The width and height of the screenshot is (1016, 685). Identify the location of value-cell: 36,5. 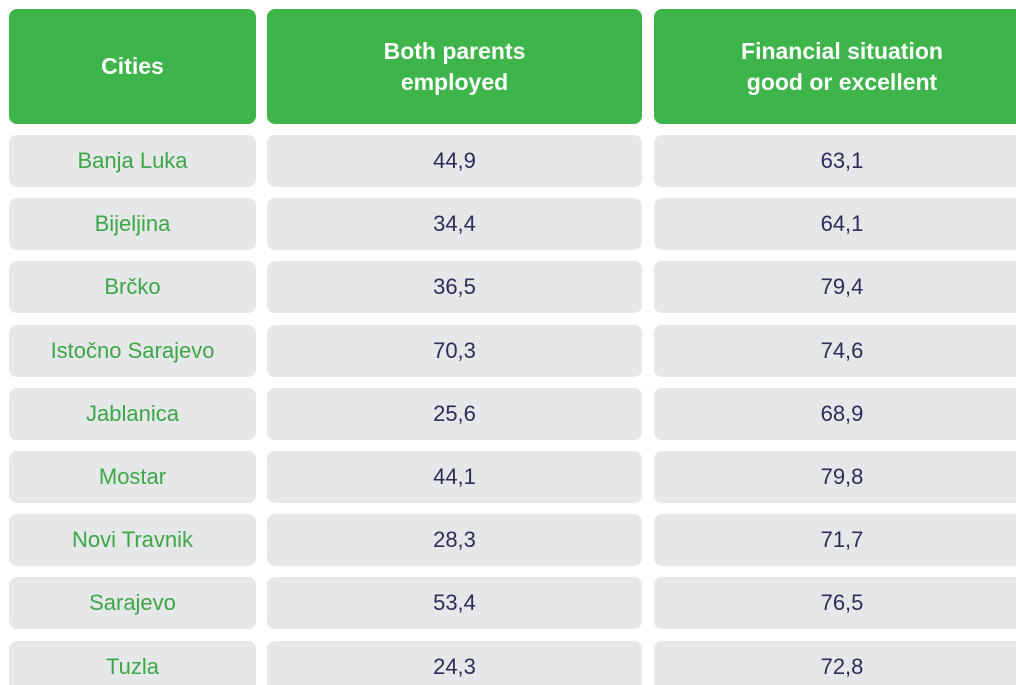
(454, 287).